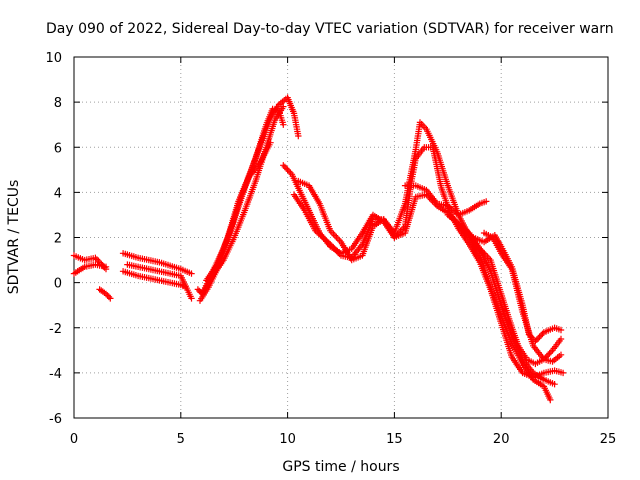 The width and height of the screenshot is (640, 480). Describe the element at coordinates (522, 297) in the screenshot. I see `series-track-q` at that location.